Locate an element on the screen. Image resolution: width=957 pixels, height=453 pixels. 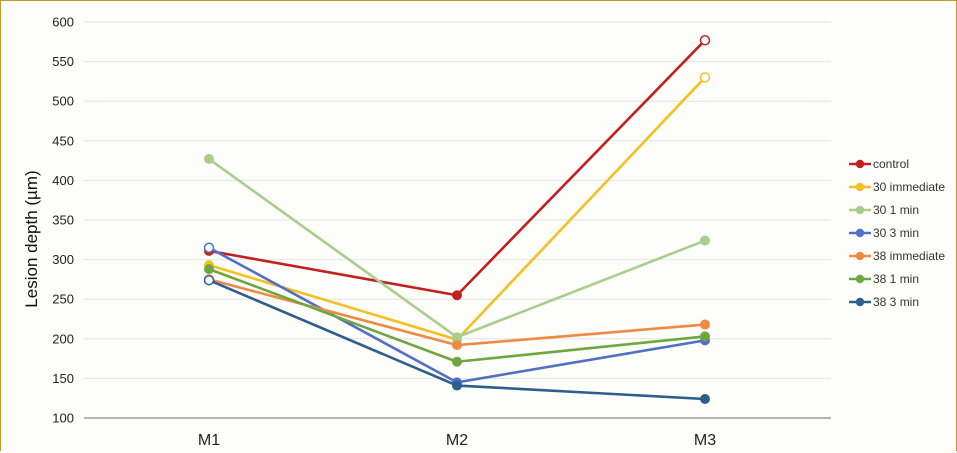
legend-label: 30 3 min is located at coordinates (896, 233).